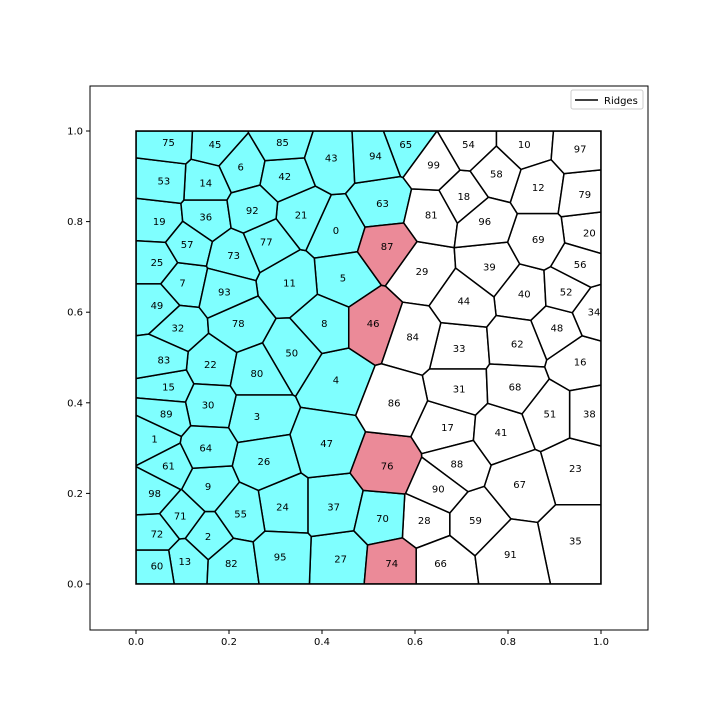 This screenshot has width=720, height=720. I want to click on cell-label-0: 0, so click(336, 231).